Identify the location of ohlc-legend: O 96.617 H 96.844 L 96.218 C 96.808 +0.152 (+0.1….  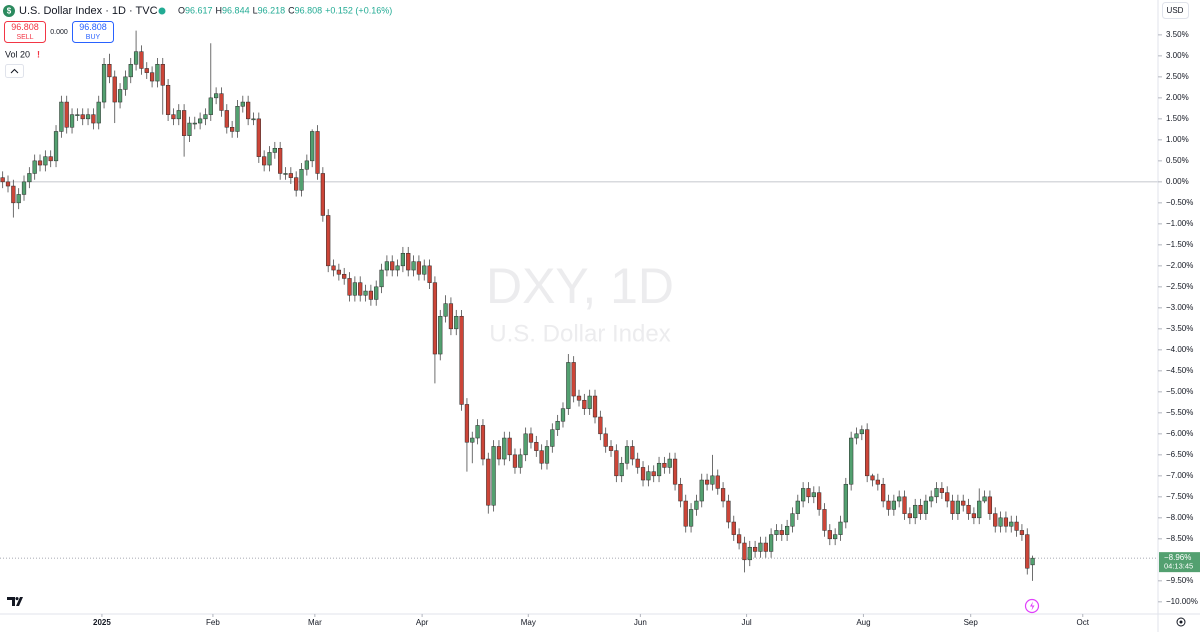
(285, 10).